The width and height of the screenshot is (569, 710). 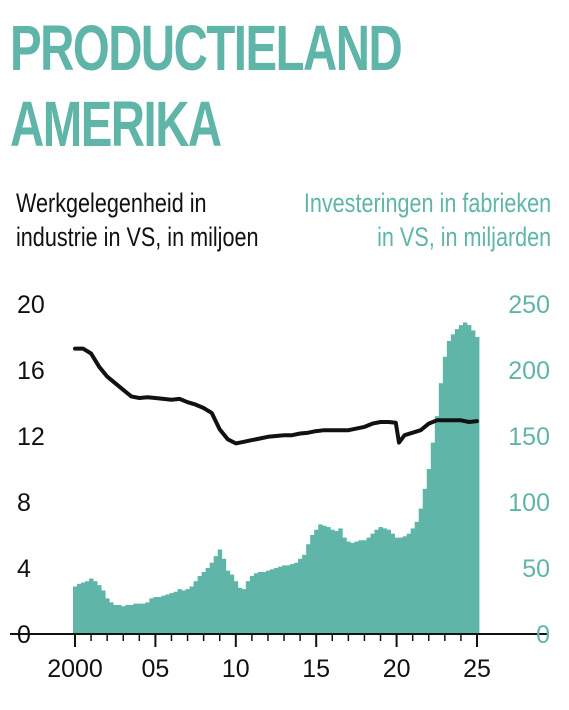 I want to click on left-tick-label: 0, so click(x=24, y=635).